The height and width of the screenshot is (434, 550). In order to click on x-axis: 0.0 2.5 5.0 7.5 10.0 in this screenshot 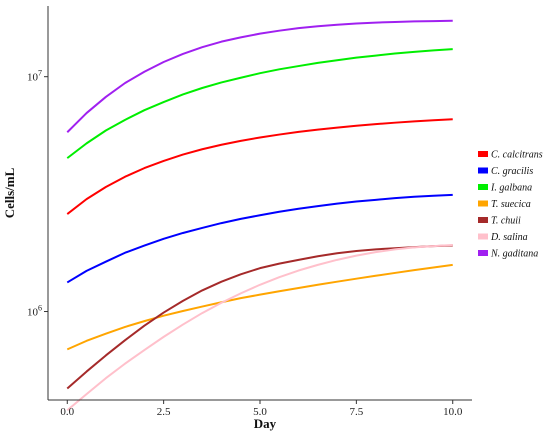, I will do `click(260, 408)`.